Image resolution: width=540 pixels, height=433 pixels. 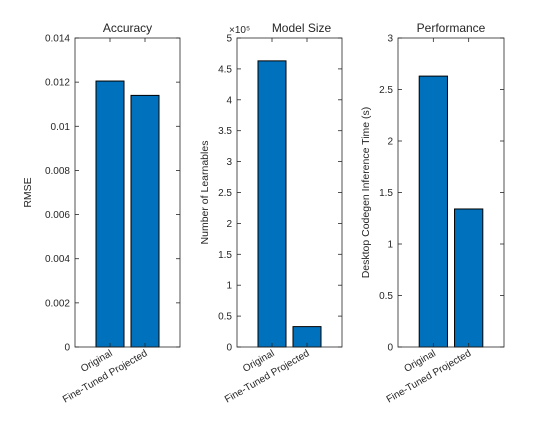 What do you see at coordinates (57, 259) in the screenshot?
I see `y-tick-label: 0.004` at bounding box center [57, 259].